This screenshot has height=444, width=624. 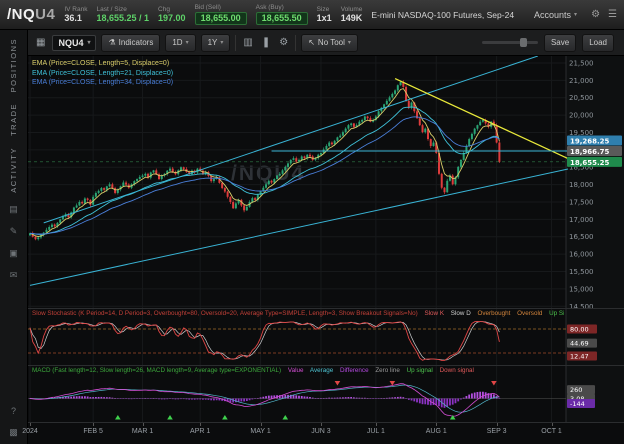 I want to click on time-axis-label: JUN 3, so click(x=321, y=431).